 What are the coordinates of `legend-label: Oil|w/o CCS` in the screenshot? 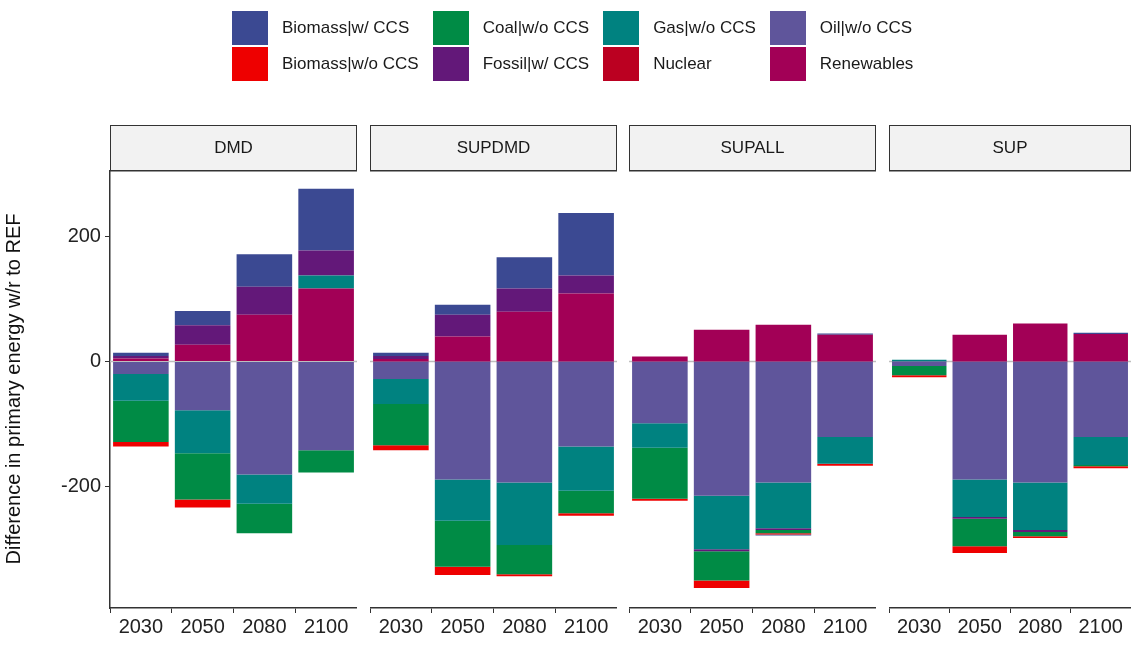 It's located at (866, 28).